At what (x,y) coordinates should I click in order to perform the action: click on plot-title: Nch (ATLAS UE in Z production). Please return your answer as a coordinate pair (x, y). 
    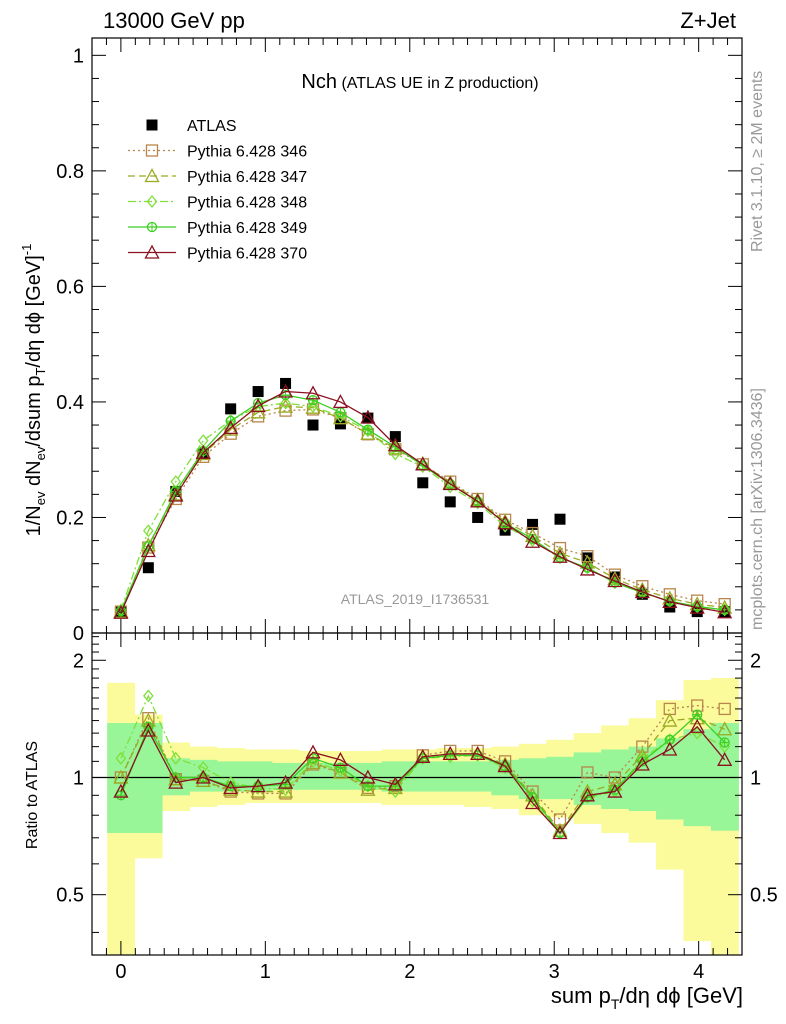
    Looking at the image, I should click on (419, 82).